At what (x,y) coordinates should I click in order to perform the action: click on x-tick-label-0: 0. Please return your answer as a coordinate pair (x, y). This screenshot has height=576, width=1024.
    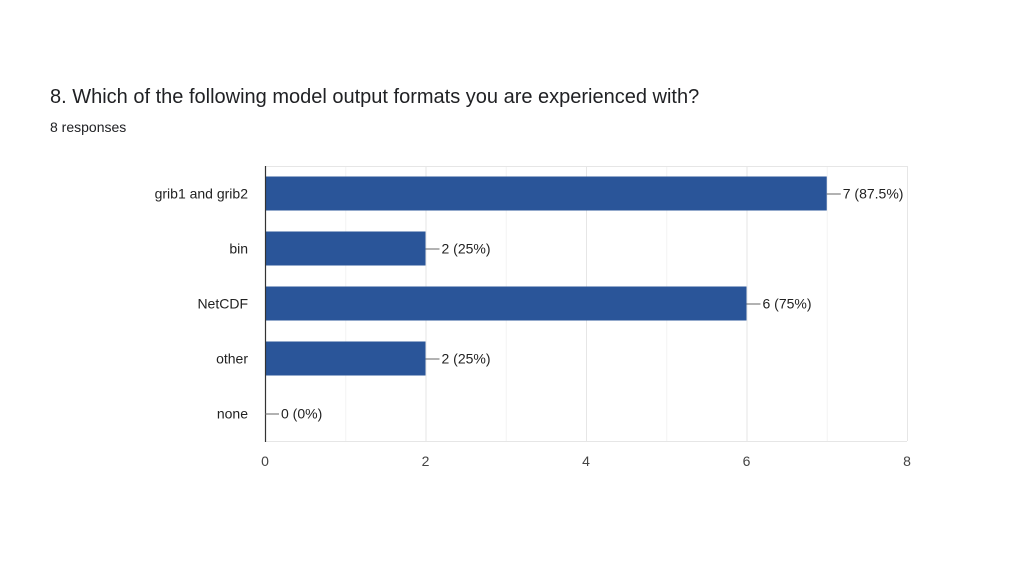
    Looking at the image, I should click on (265, 461).